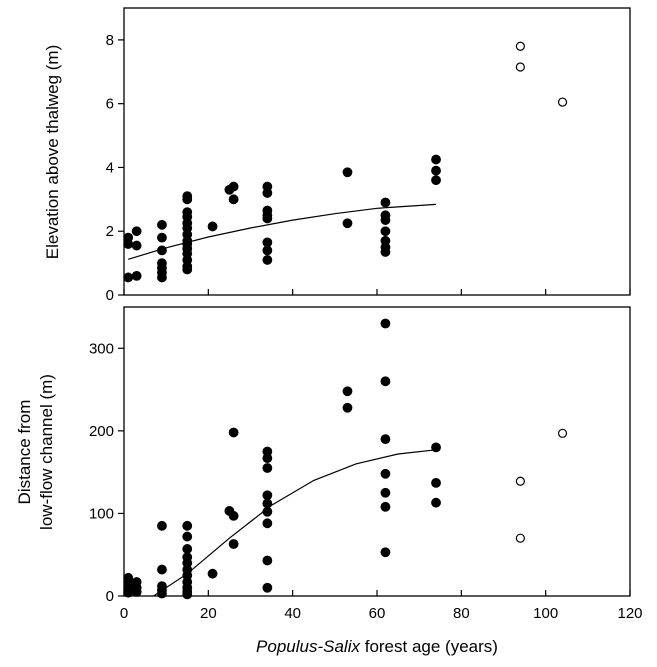 Image resolution: width=657 pixels, height=667 pixels. What do you see at coordinates (308, 646) in the screenshot?
I see `bottom-xlabel-italic: Populus-Salix` at bounding box center [308, 646].